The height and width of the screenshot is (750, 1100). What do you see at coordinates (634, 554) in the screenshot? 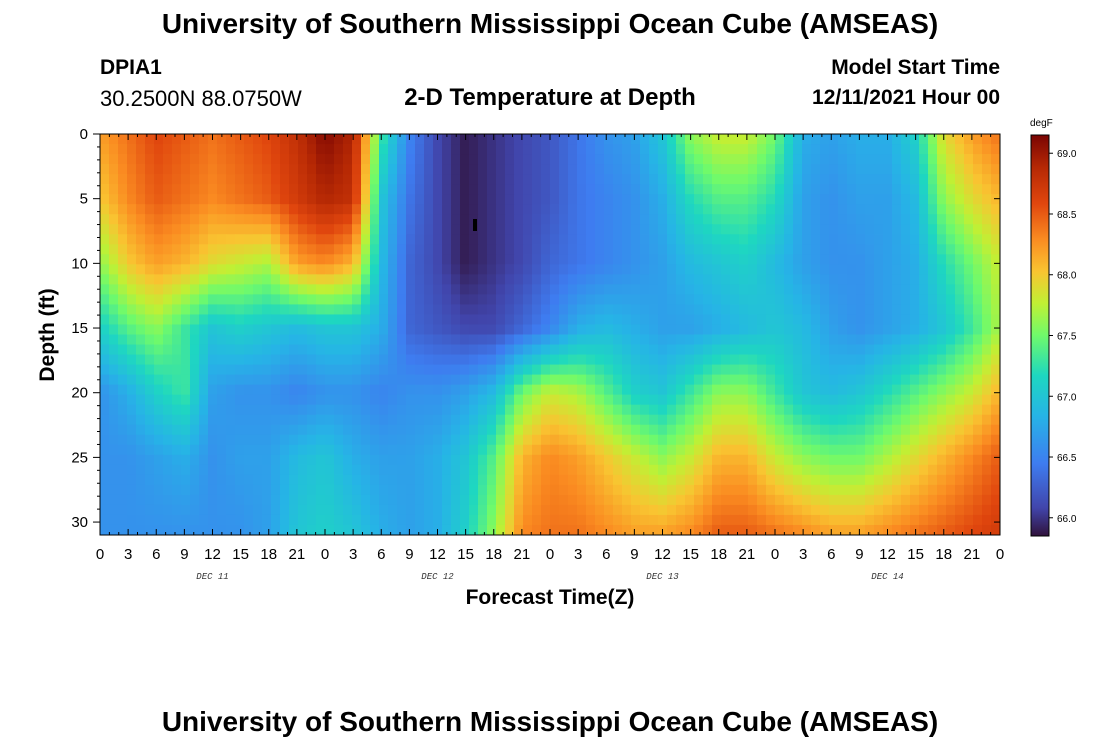
I see `x-tick-label: 9` at bounding box center [634, 554].